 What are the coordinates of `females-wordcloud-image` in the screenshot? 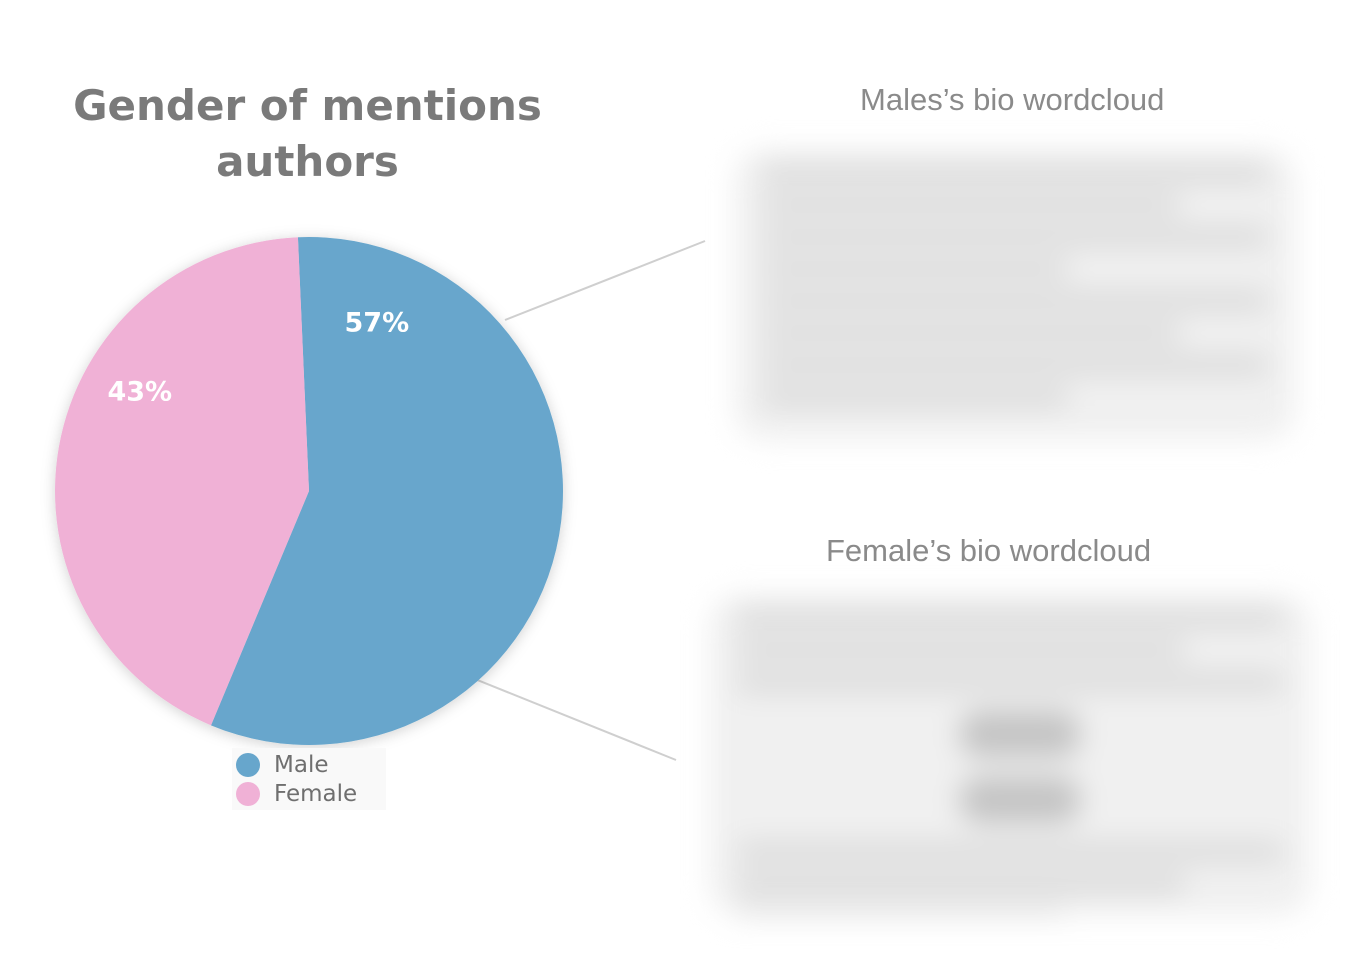 It's located at (1010, 755).